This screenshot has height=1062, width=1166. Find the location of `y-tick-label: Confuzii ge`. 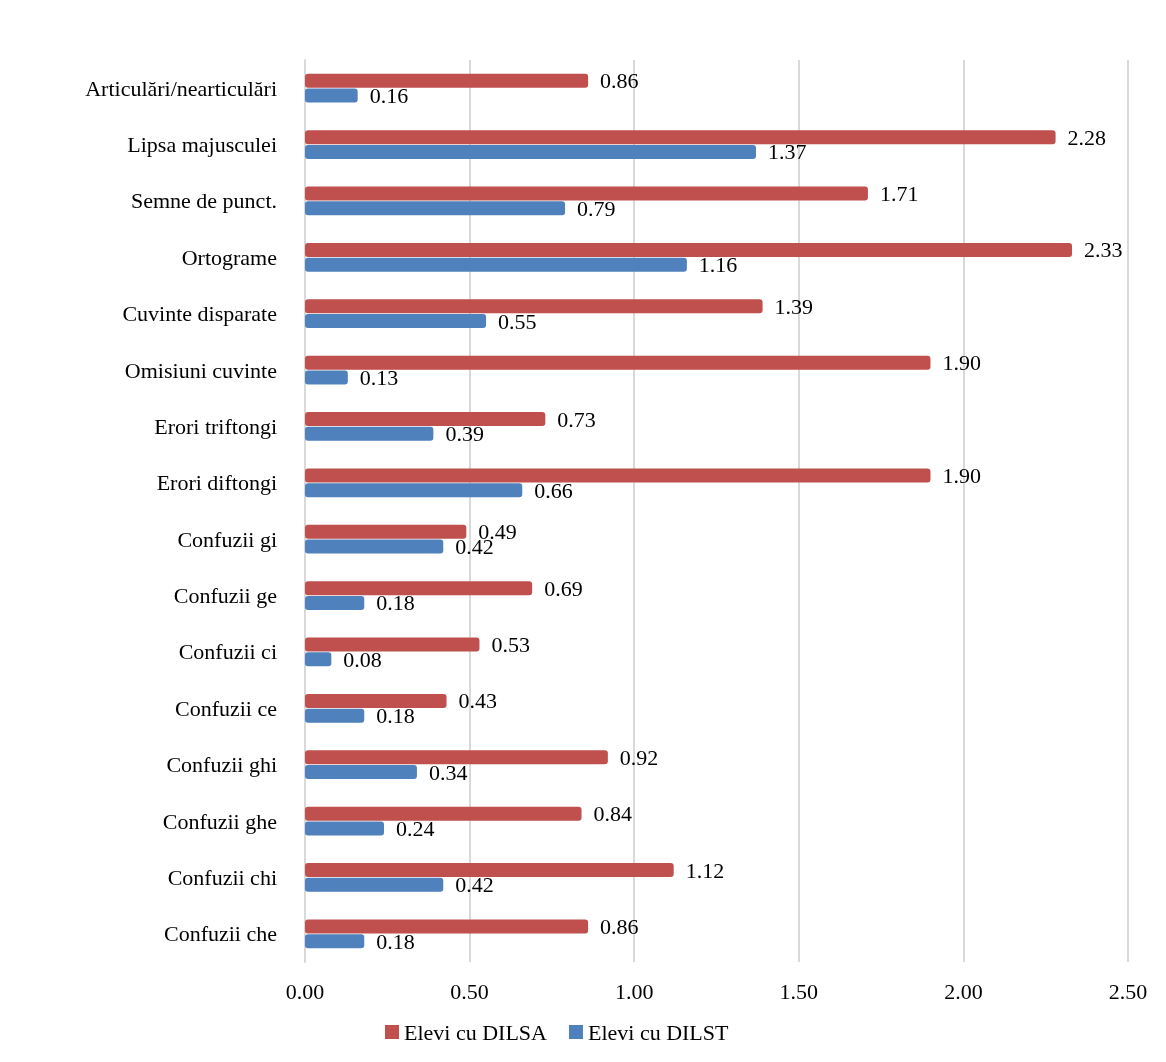

y-tick-label: Confuzii ge is located at coordinates (225, 596).